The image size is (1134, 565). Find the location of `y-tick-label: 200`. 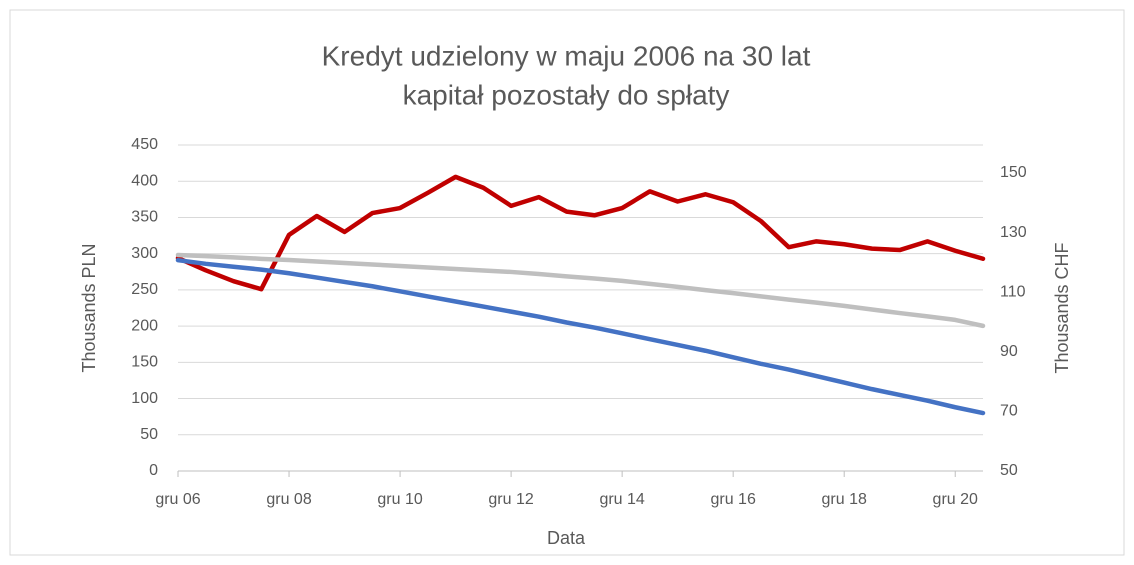

y-tick-label: 200 is located at coordinates (144, 325).